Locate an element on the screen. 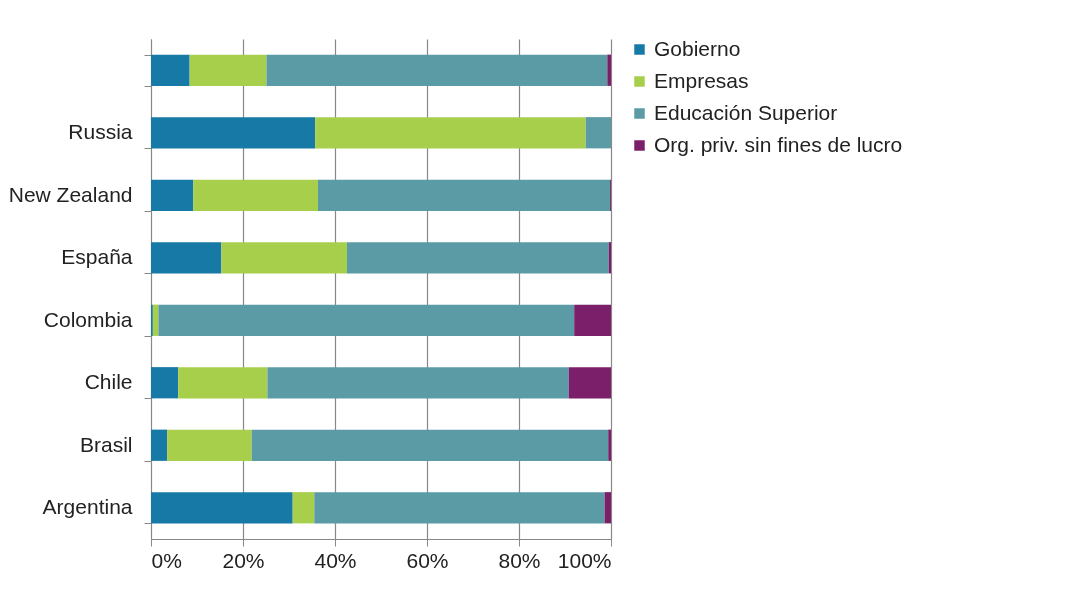 This screenshot has height=606, width=1065. x-tick-label: 40% is located at coordinates (335, 560).